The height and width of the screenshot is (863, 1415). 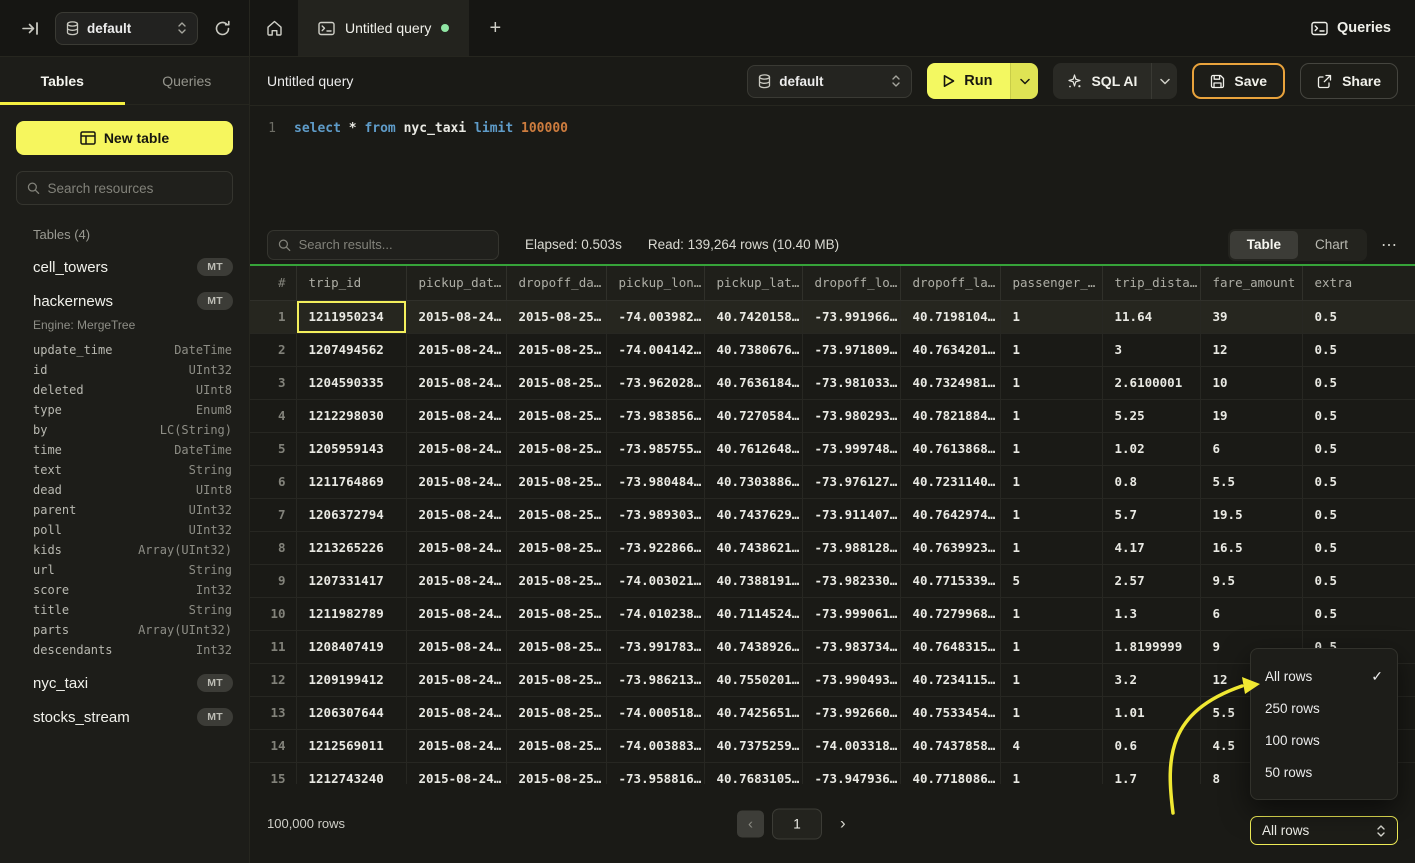 What do you see at coordinates (1351, 28) in the screenshot?
I see `queries-button: Queries` at bounding box center [1351, 28].